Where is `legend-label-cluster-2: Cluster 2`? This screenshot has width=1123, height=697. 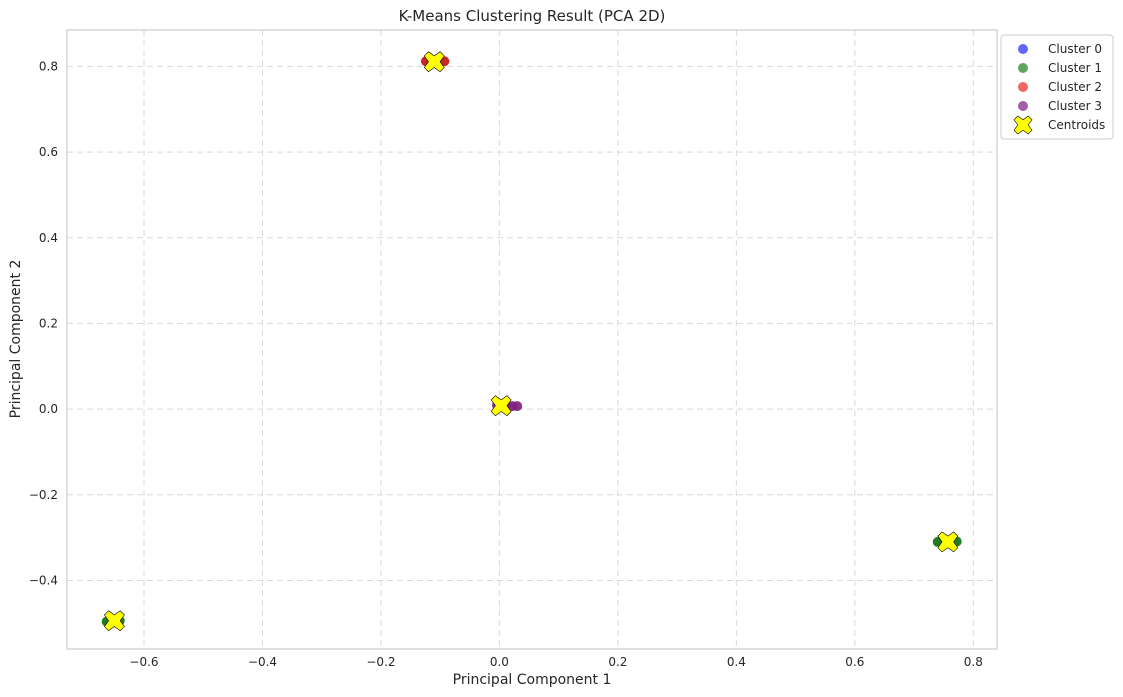
legend-label-cluster-2: Cluster 2 is located at coordinates (1075, 87).